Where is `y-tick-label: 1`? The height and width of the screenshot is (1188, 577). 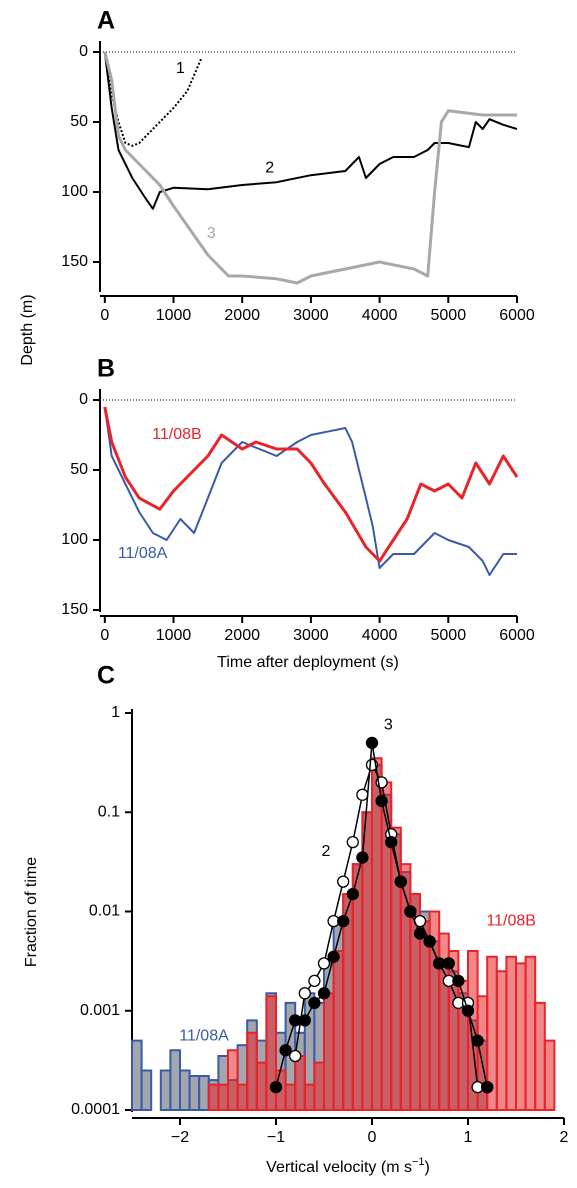 y-tick-label: 1 is located at coordinates (115, 712).